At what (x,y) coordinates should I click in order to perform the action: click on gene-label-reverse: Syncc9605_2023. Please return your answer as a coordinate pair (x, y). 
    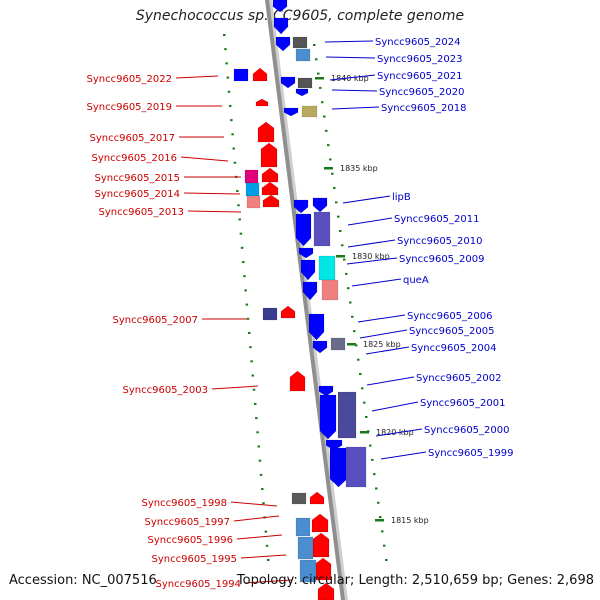
    Looking at the image, I should click on (420, 59).